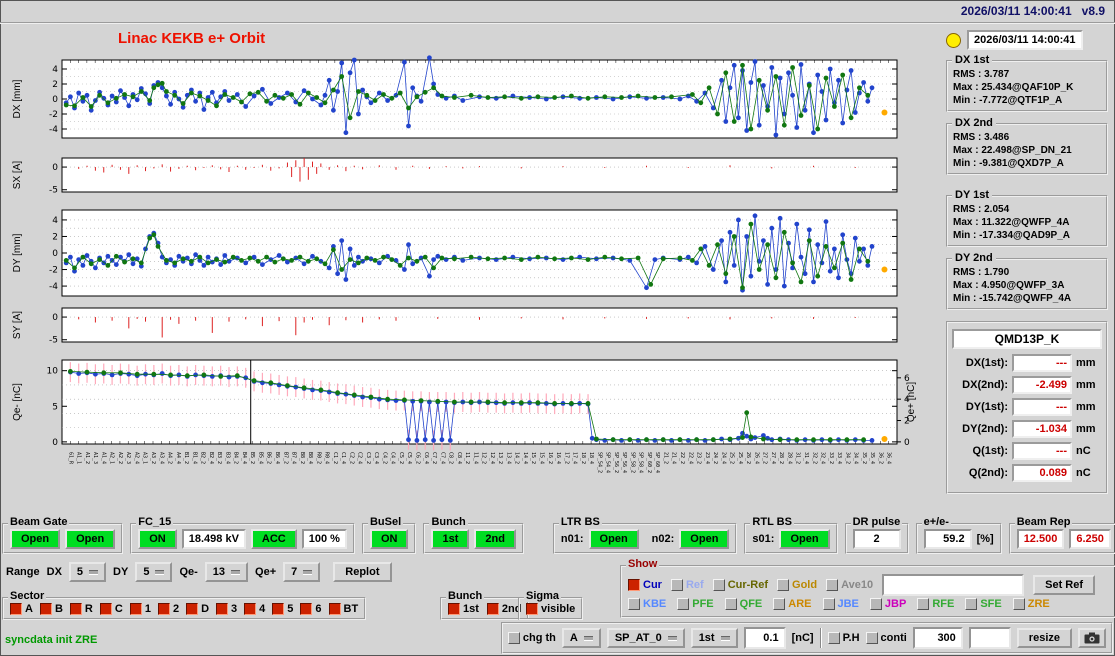  Describe the element at coordinates (1086, 363) in the screenshot. I see `monitor-row-unit: mm` at that location.